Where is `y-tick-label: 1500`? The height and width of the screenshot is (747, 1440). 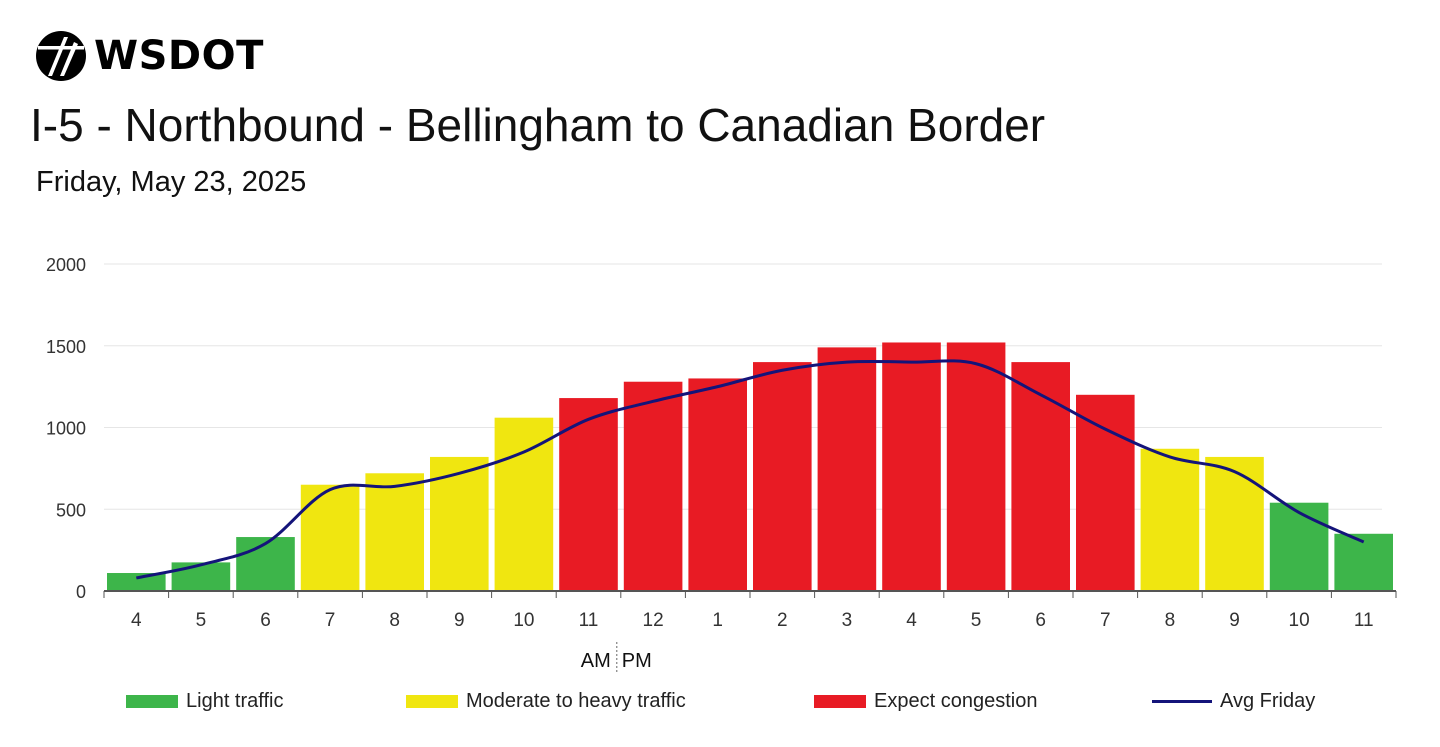
y-tick-label: 1500 is located at coordinates (66, 347).